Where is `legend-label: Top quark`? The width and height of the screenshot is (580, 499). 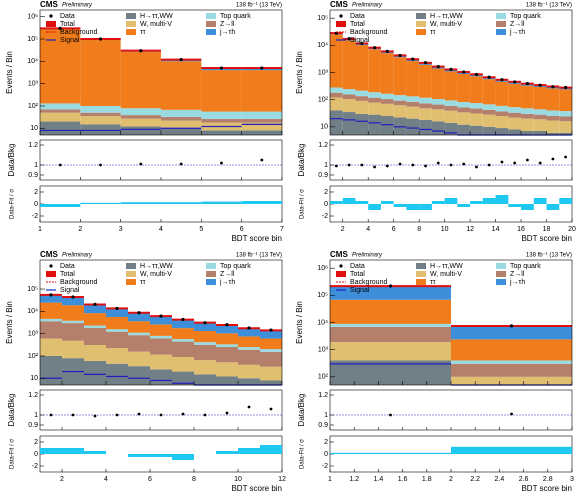 legend-label: Top quark is located at coordinates (235, 16).